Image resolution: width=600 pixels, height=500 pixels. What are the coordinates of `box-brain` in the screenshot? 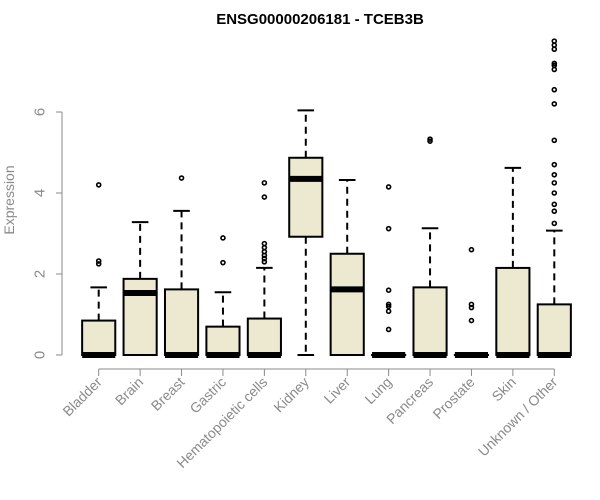 It's located at (140, 288).